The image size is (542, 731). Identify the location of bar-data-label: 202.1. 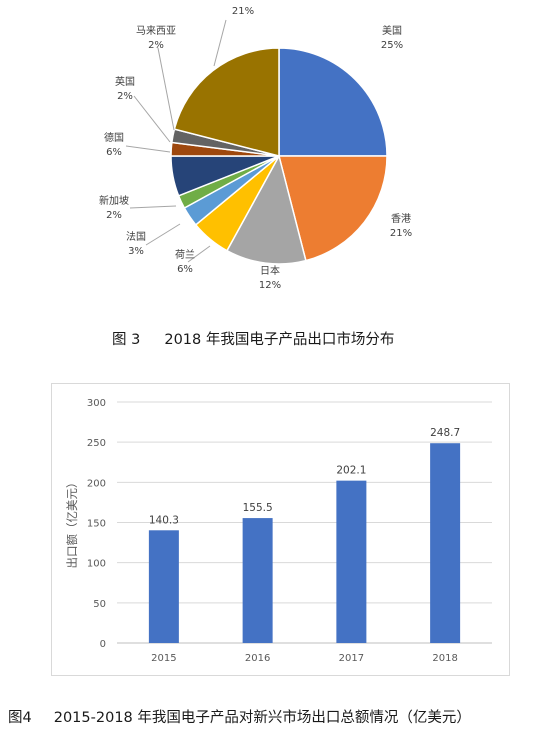
(351, 471).